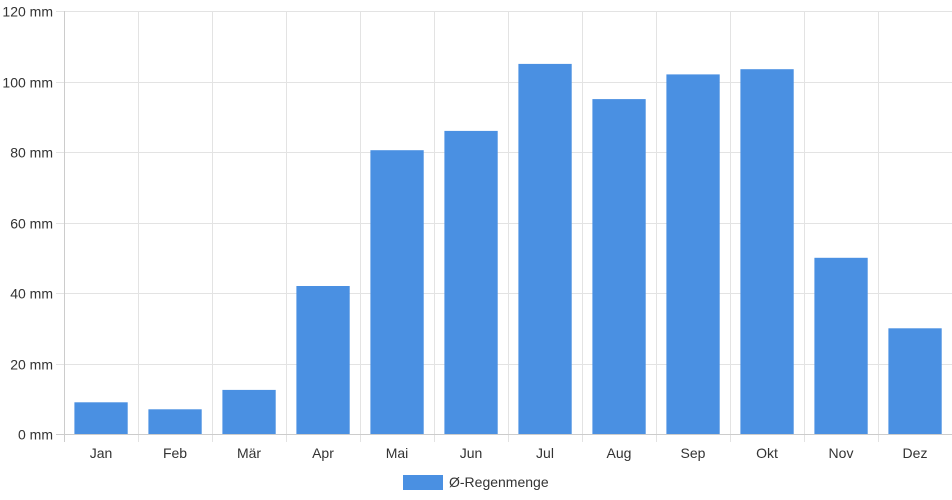  Describe the element at coordinates (31, 153) in the screenshot. I see `y-tick-label: 80 mm` at that location.